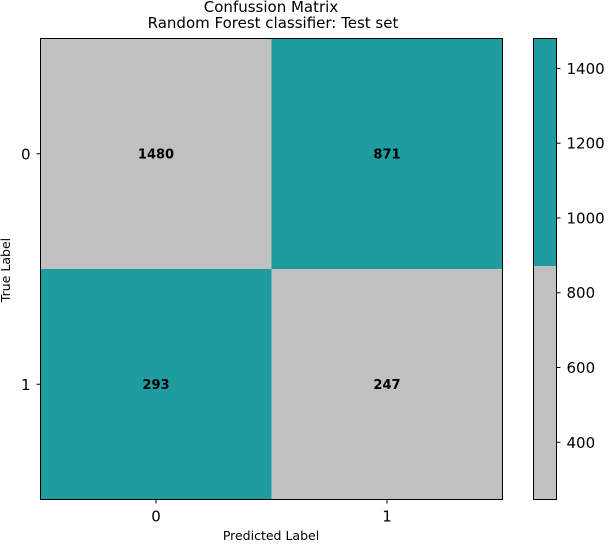 The image size is (608, 544). I want to click on cell-value-label: 247, so click(386, 385).